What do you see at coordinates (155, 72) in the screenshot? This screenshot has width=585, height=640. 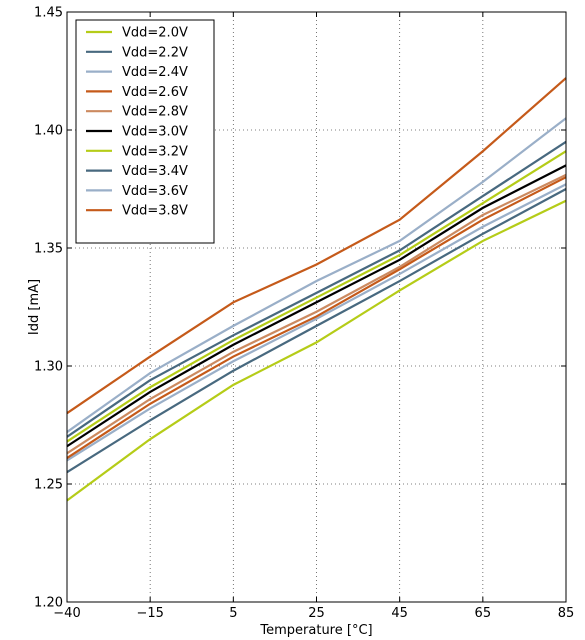 I see `legend-label: Vdd=2.4V` at bounding box center [155, 72].